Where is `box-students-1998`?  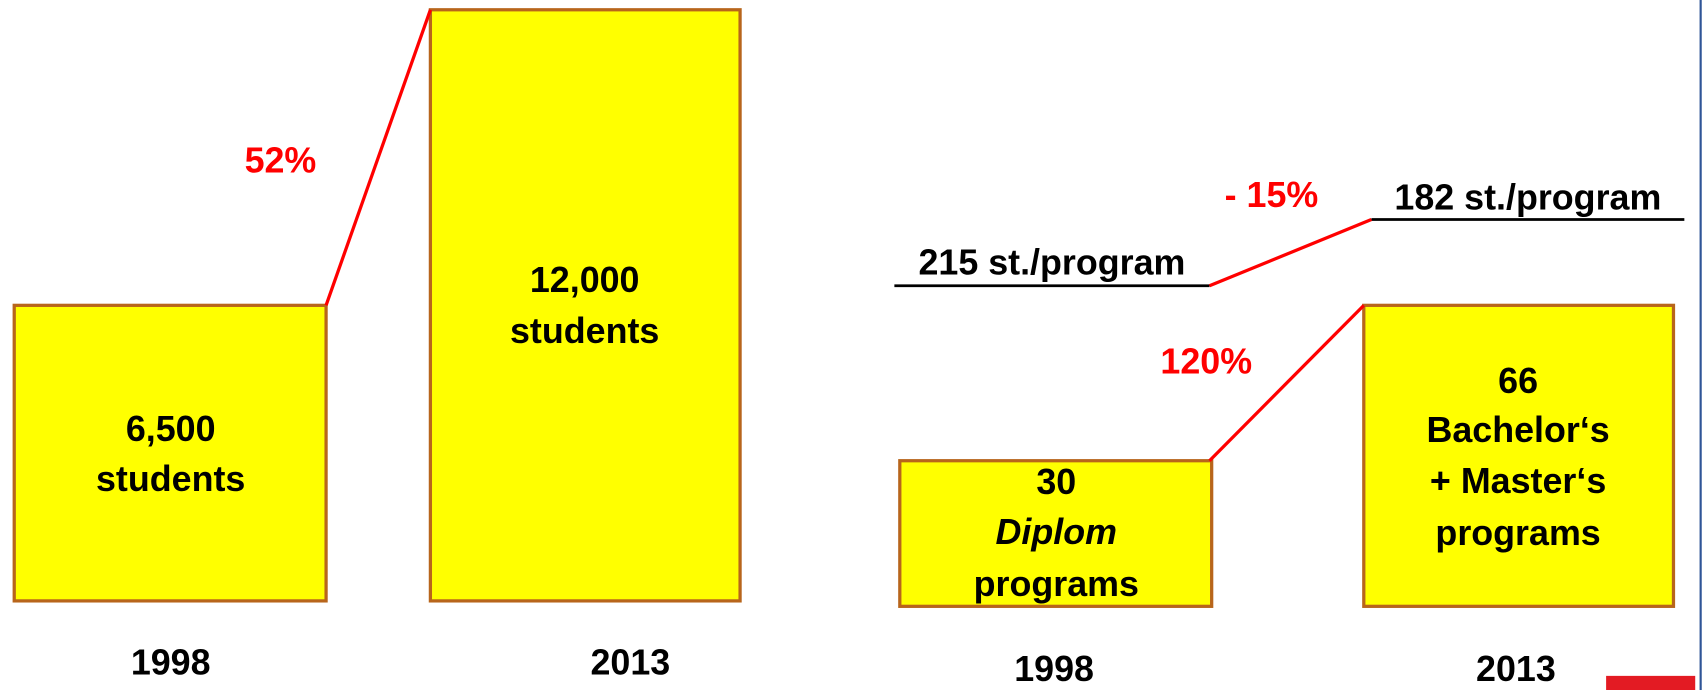
box-students-1998 is located at coordinates (170, 453).